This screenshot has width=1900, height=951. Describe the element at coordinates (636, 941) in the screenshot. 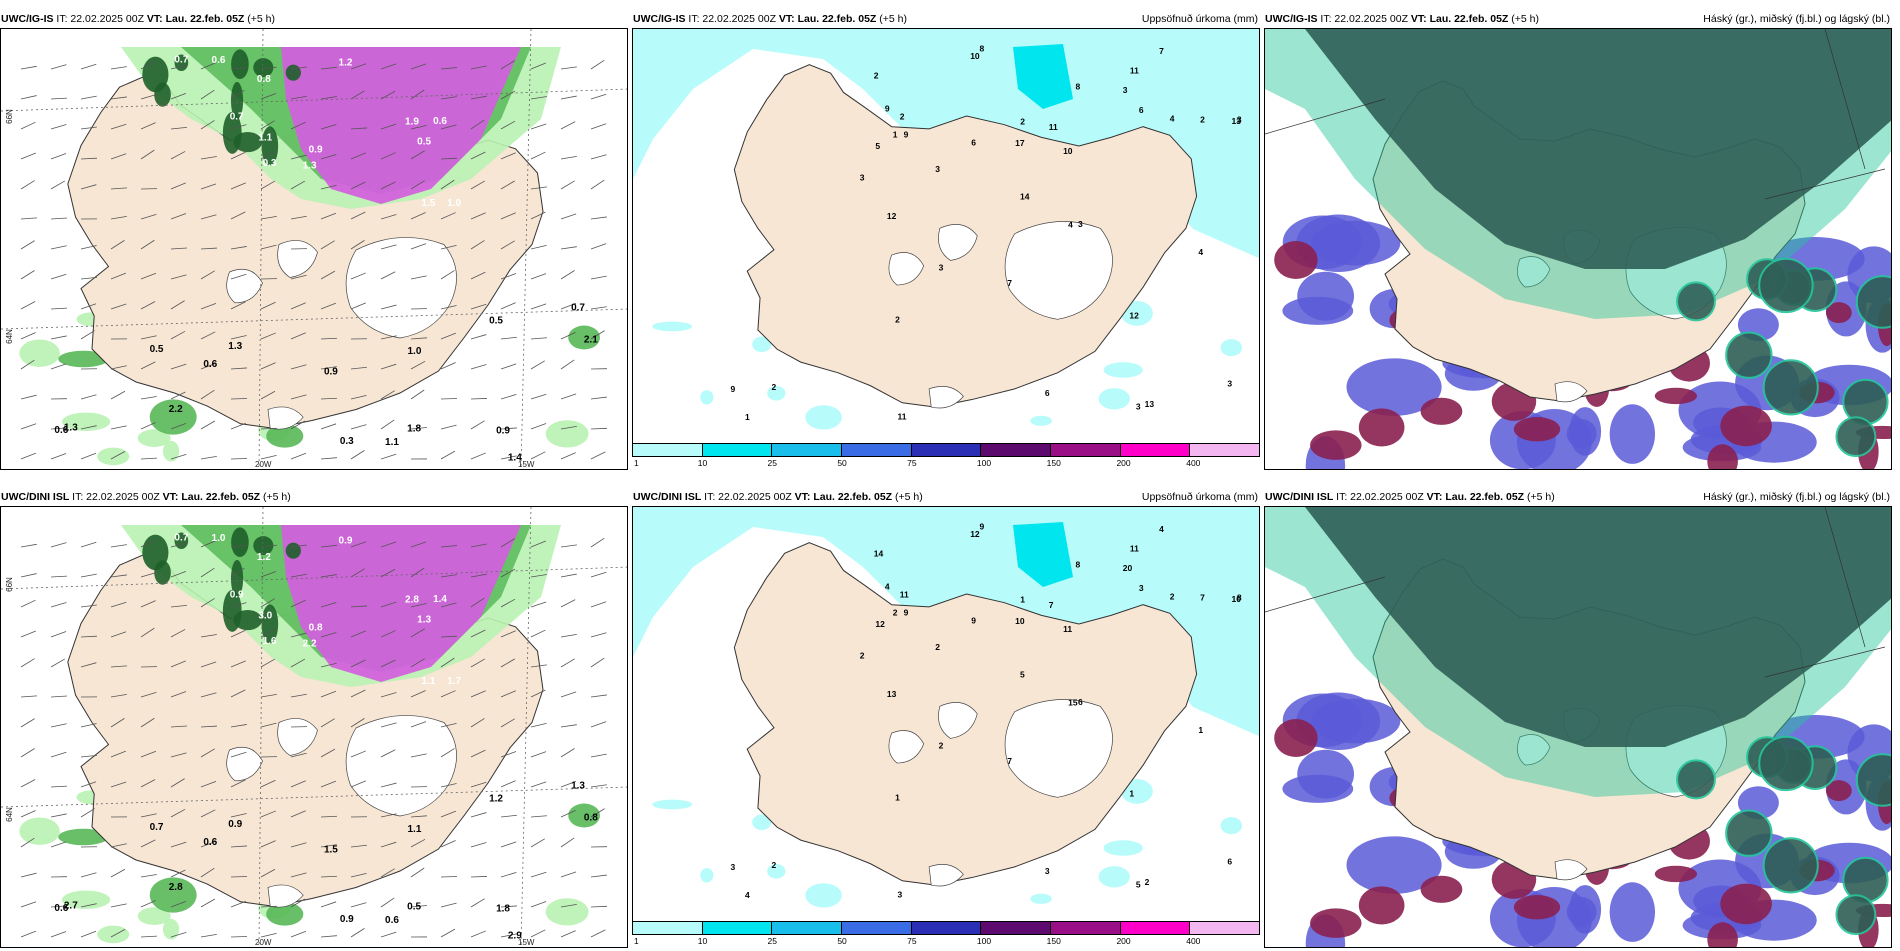

I see `legend-tick-label: 1` at that location.